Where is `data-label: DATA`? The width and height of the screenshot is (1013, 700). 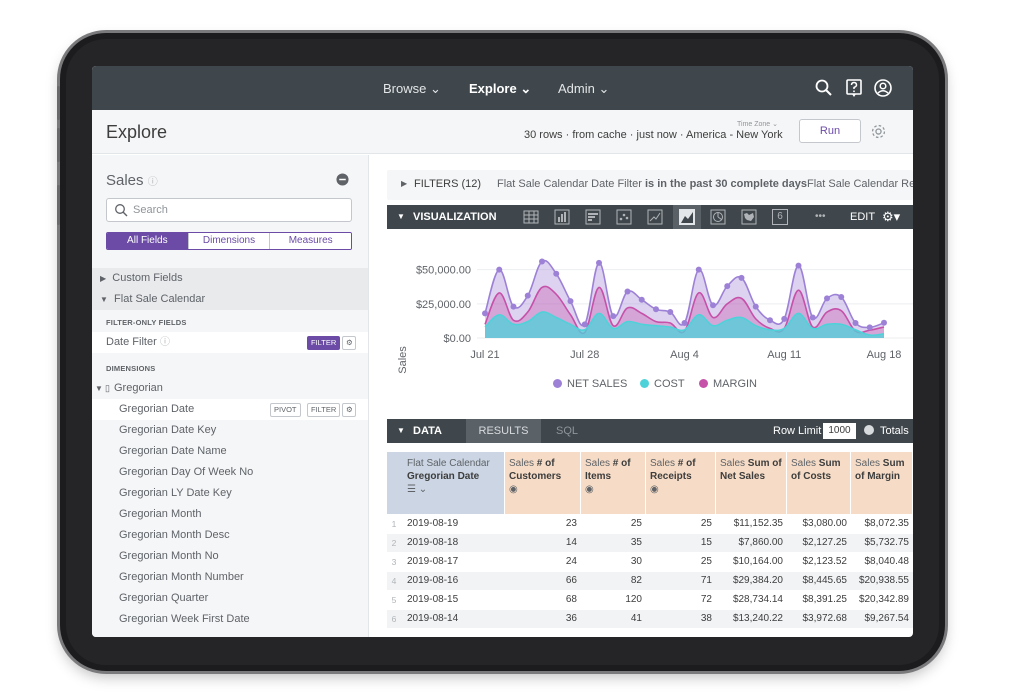 data-label: DATA is located at coordinates (427, 431).